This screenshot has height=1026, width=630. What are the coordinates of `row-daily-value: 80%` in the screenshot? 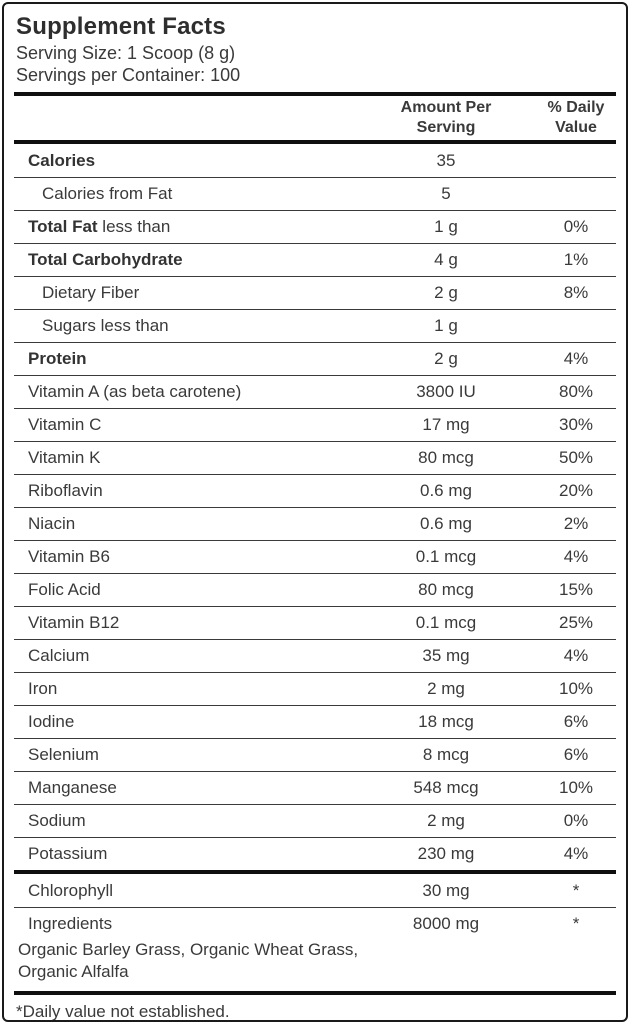 It's located at (576, 391).